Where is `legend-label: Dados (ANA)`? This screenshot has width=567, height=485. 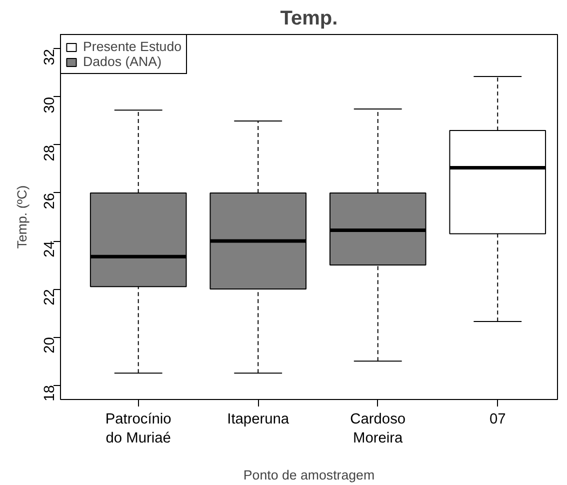 legend-label: Dados (ANA) is located at coordinates (122, 61).